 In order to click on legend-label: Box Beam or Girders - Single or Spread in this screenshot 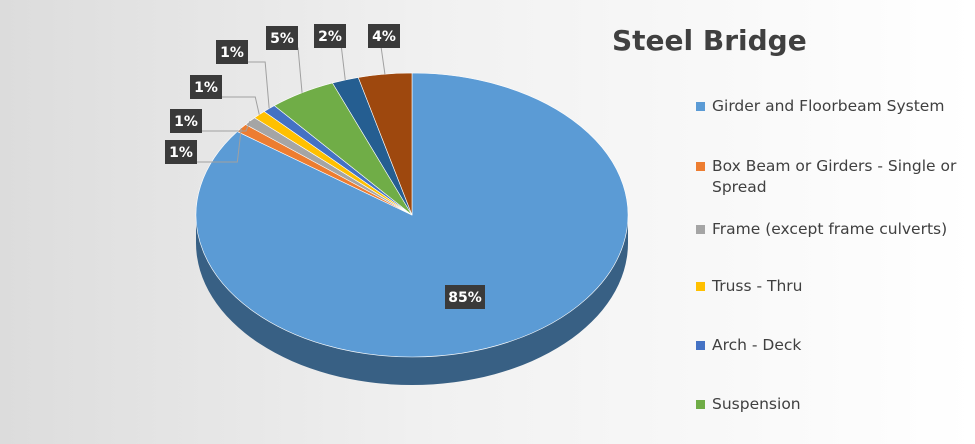, I will do `click(834, 176)`.